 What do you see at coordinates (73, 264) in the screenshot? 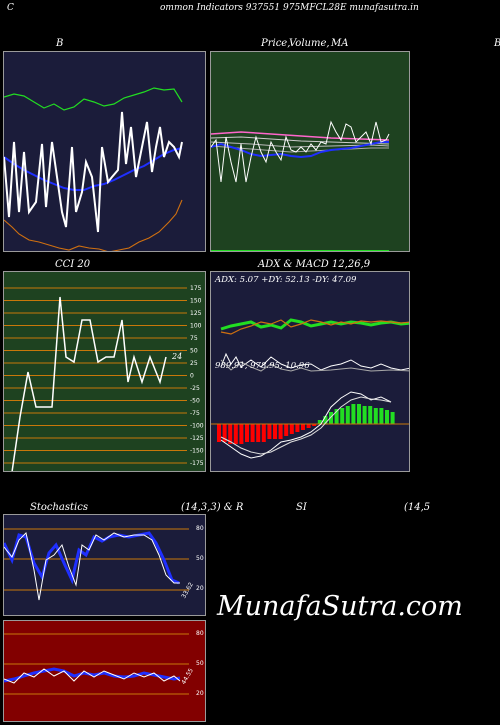
I see `cci-title: CCI 20` at bounding box center [73, 264].